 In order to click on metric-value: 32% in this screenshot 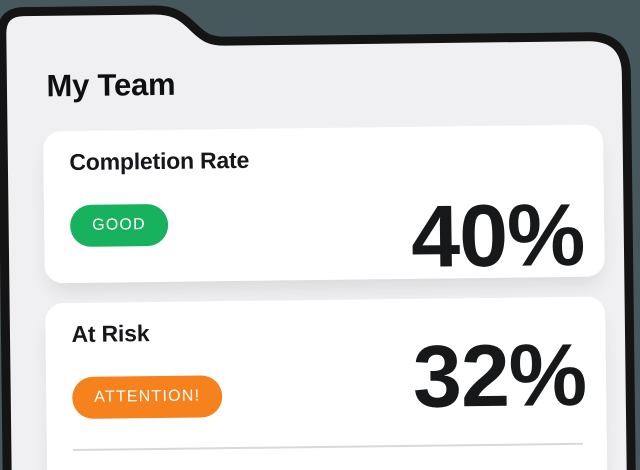, I will do `click(499, 375)`.